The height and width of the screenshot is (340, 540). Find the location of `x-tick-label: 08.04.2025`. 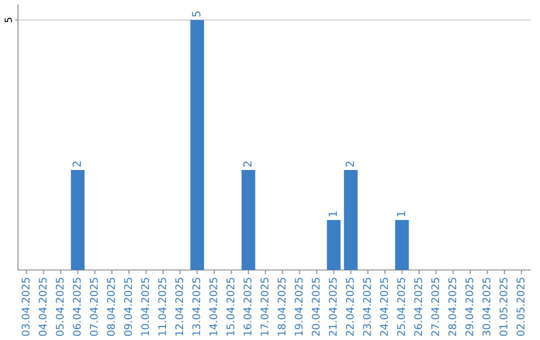

x-tick-label: 08.04.2025 is located at coordinates (111, 307).